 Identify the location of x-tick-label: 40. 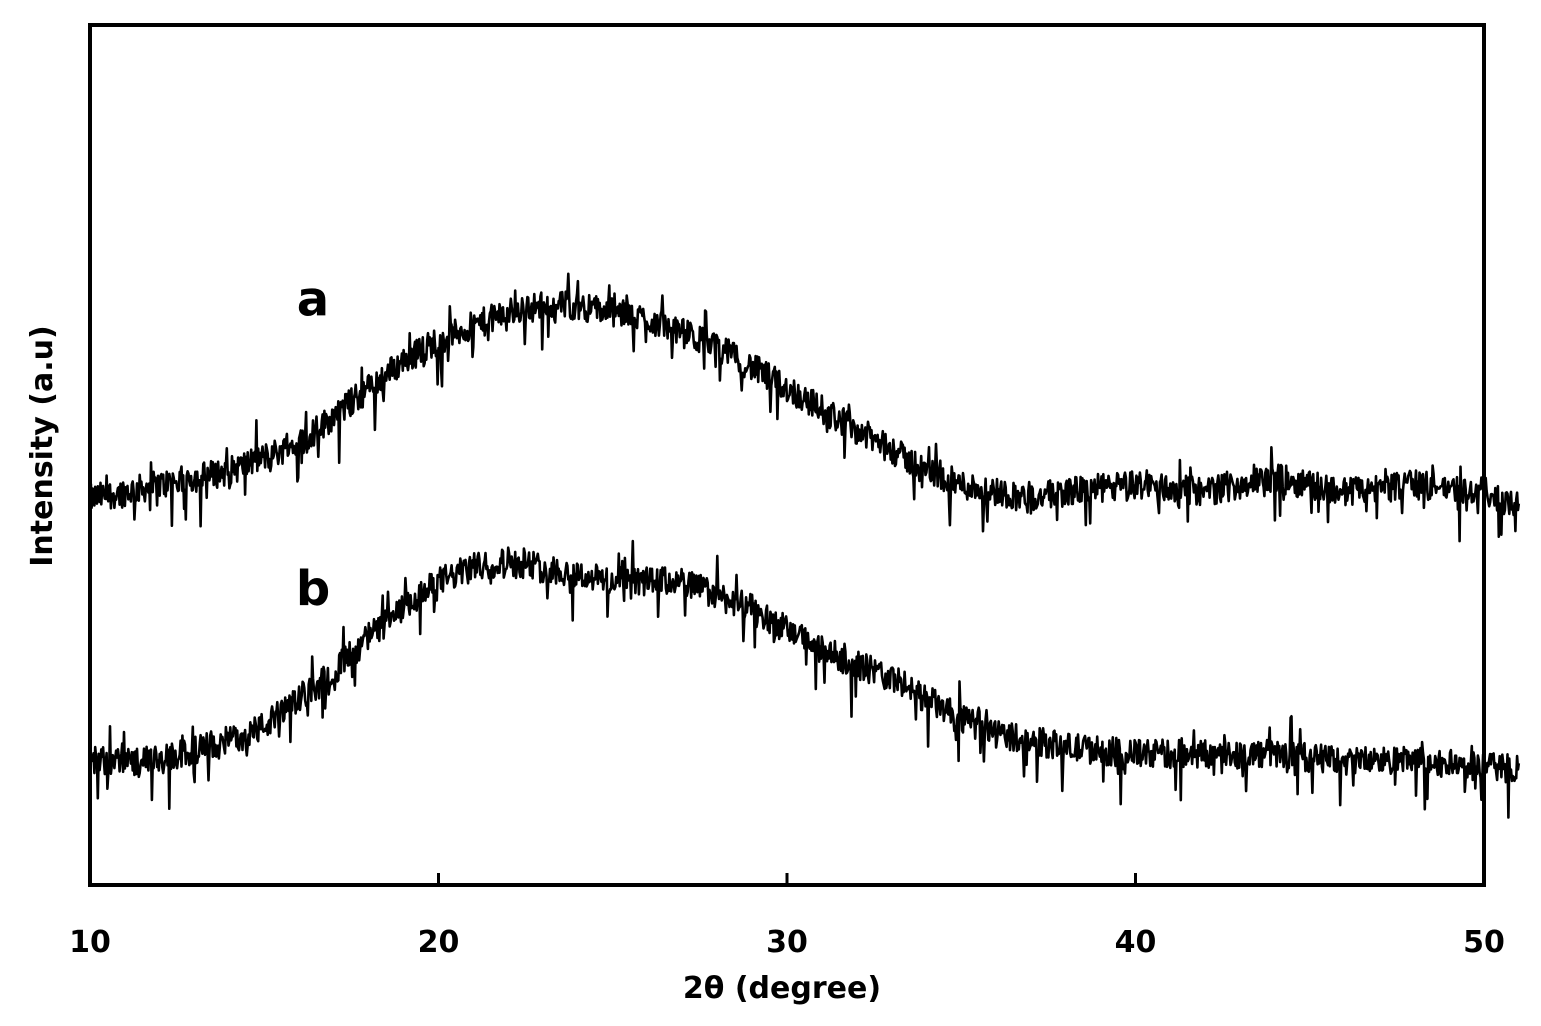
(1136, 942).